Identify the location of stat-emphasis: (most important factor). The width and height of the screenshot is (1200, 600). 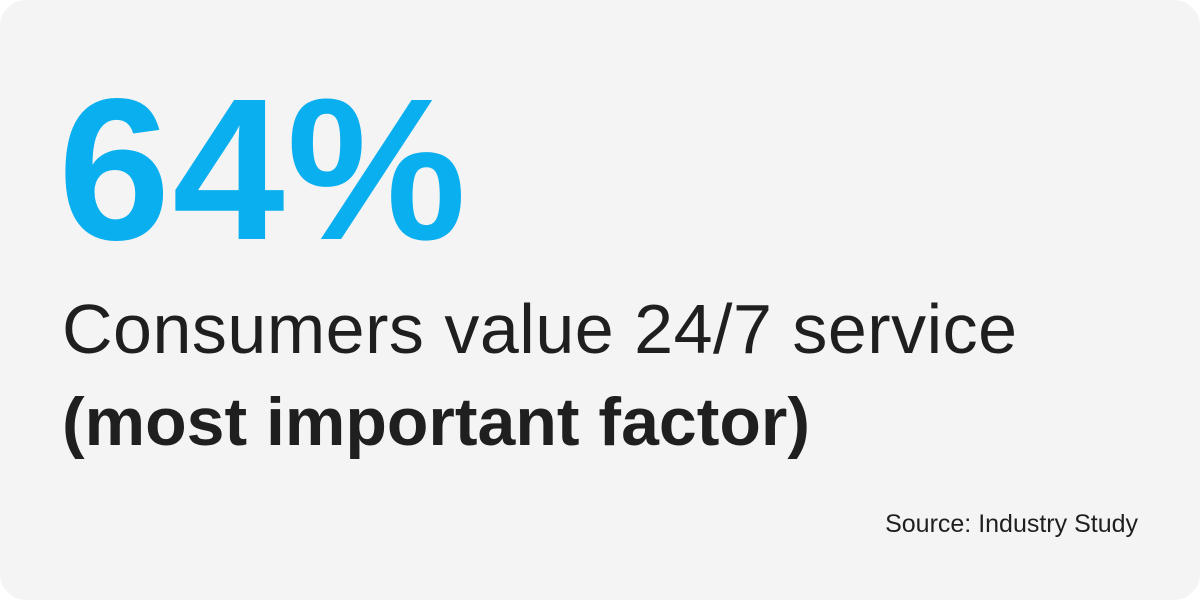
(436, 422).